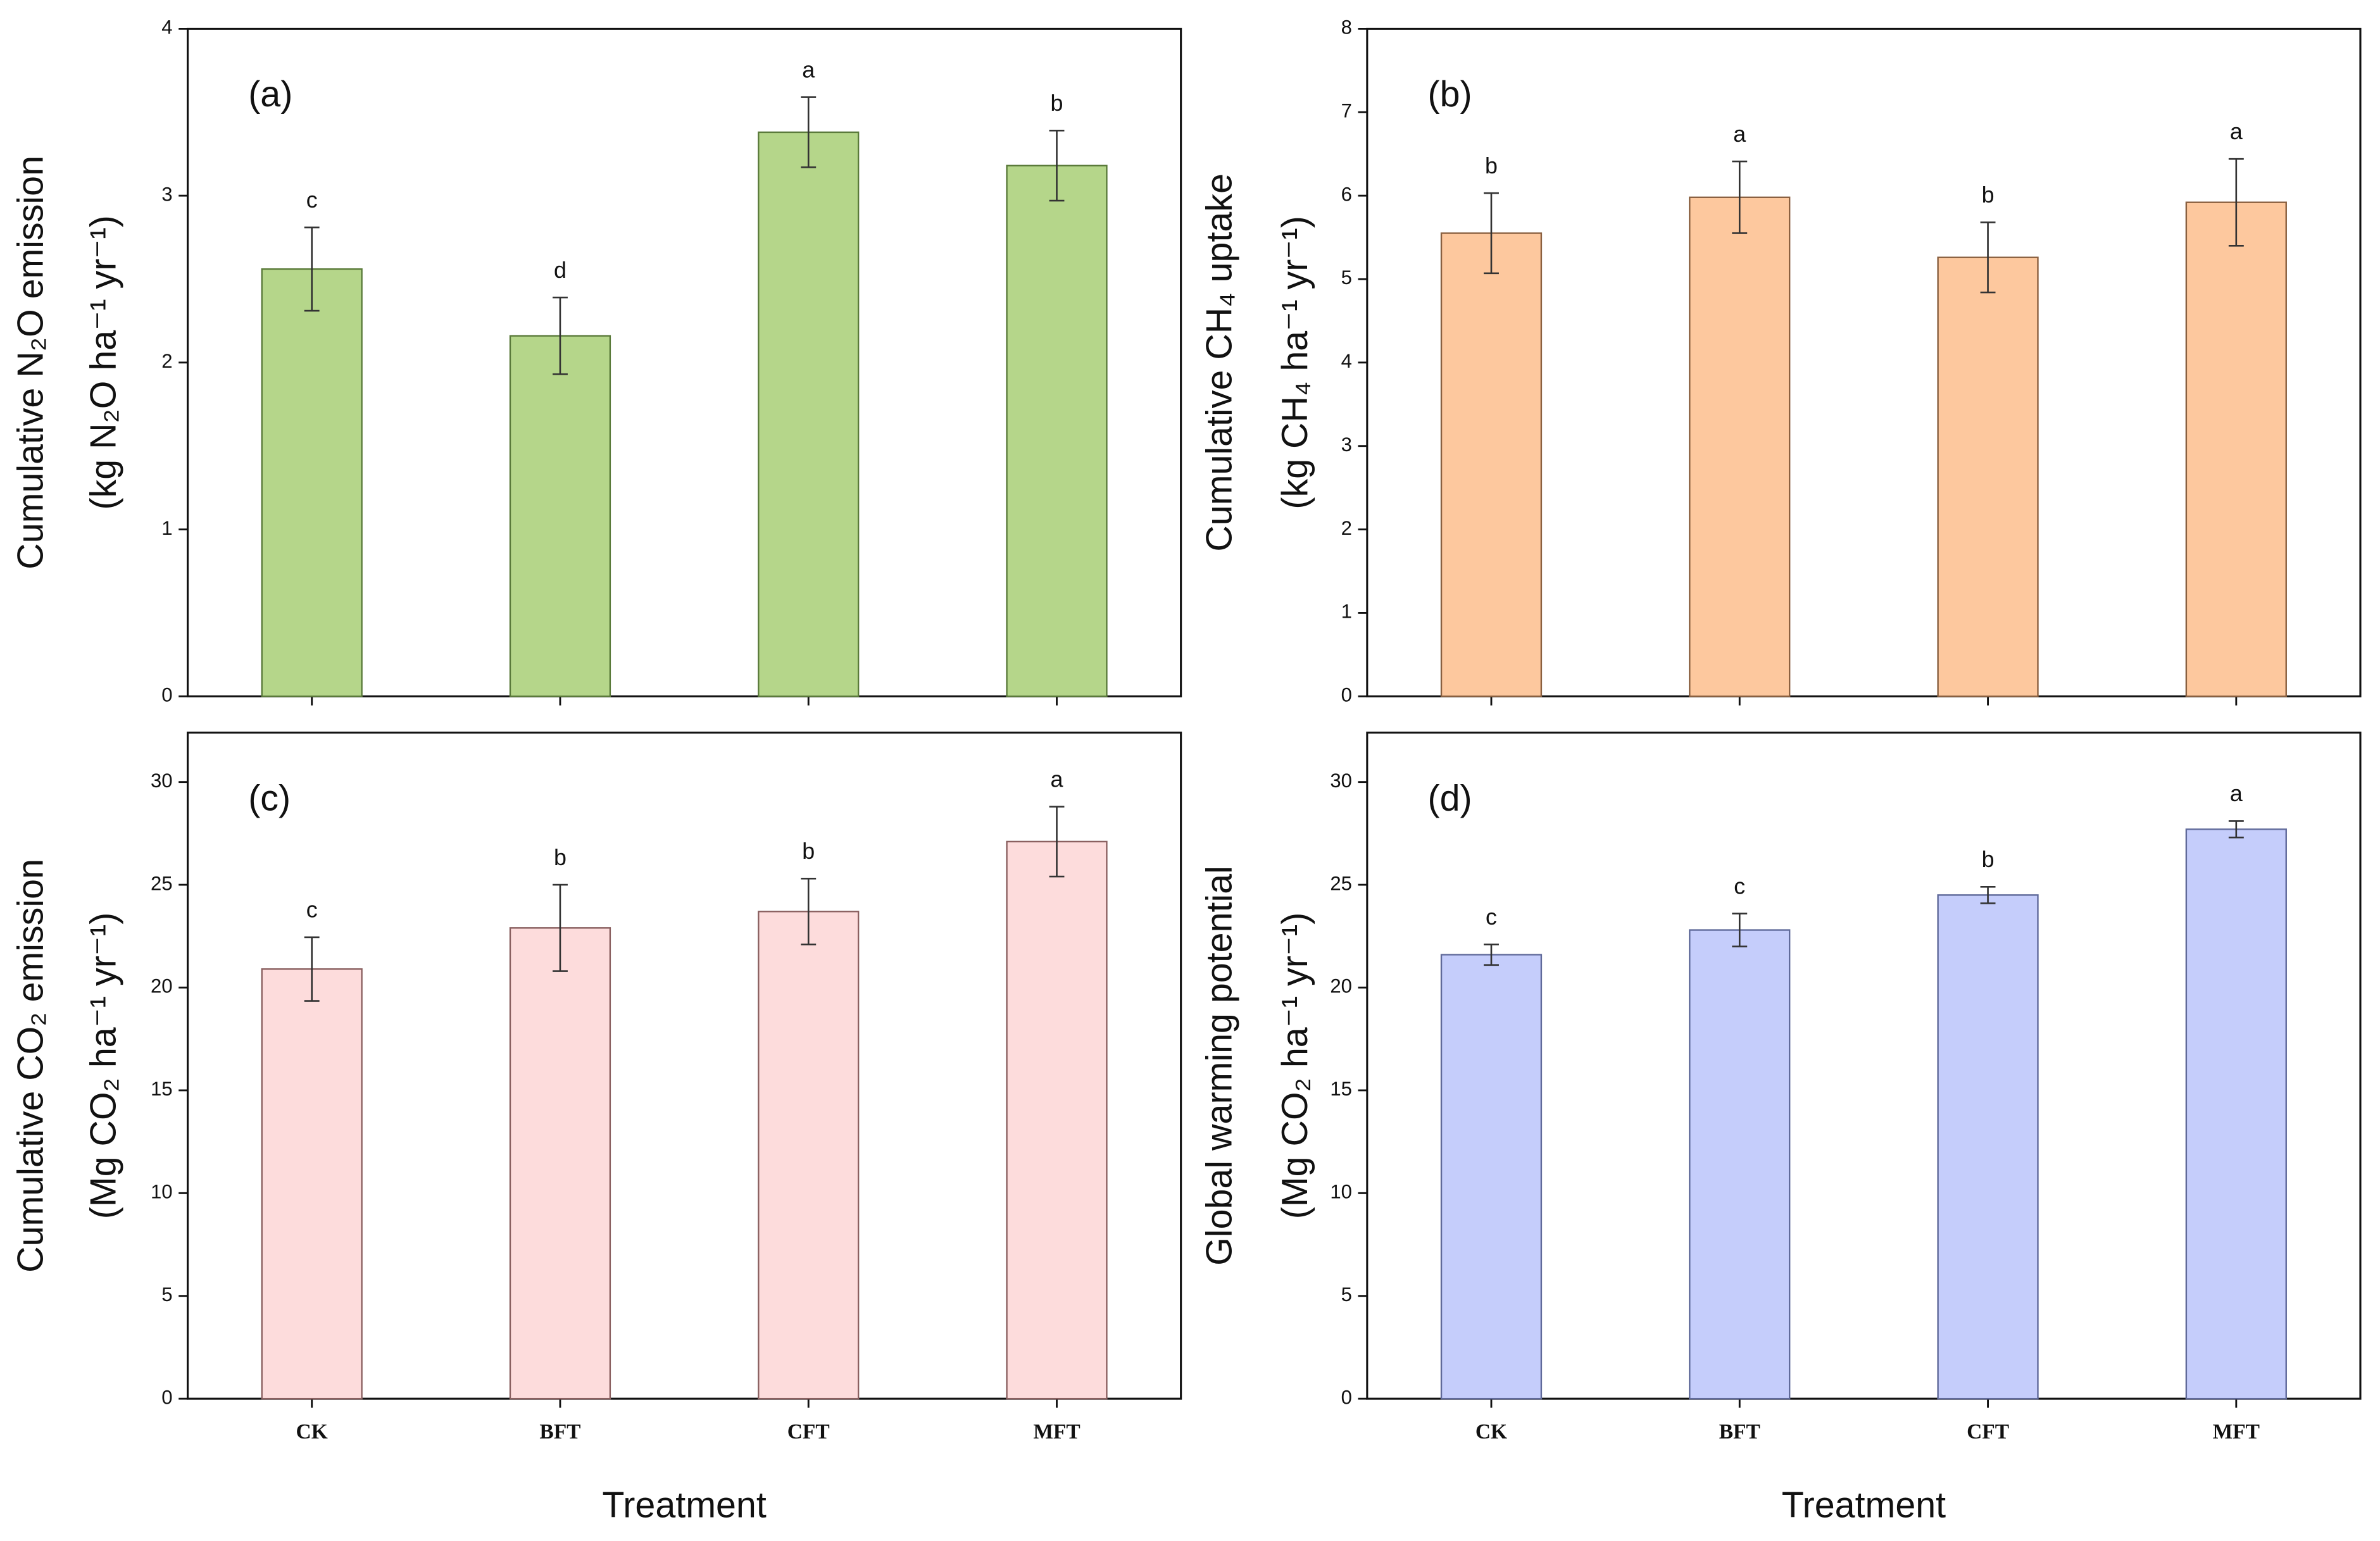 The width and height of the screenshot is (2380, 1541). Describe the element at coordinates (270, 95) in the screenshot. I see `panel-label: (a)` at that location.